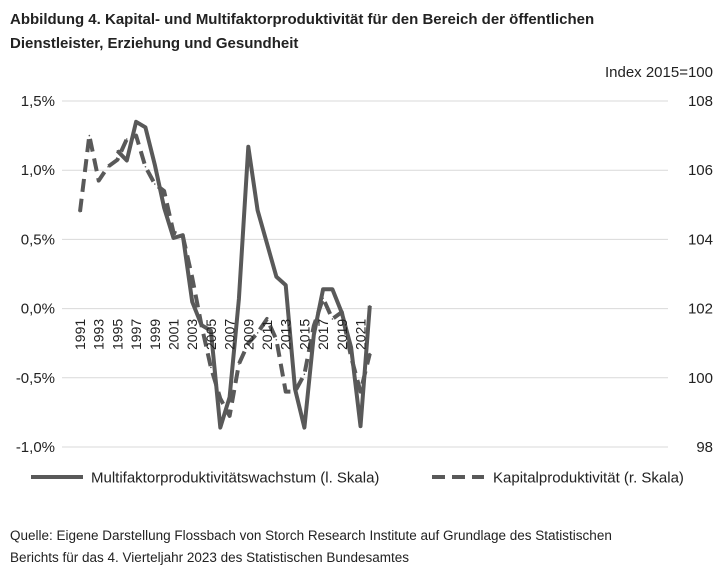 The image size is (728, 575). I want to click on left-tick-label: 0,5%, so click(38, 239).